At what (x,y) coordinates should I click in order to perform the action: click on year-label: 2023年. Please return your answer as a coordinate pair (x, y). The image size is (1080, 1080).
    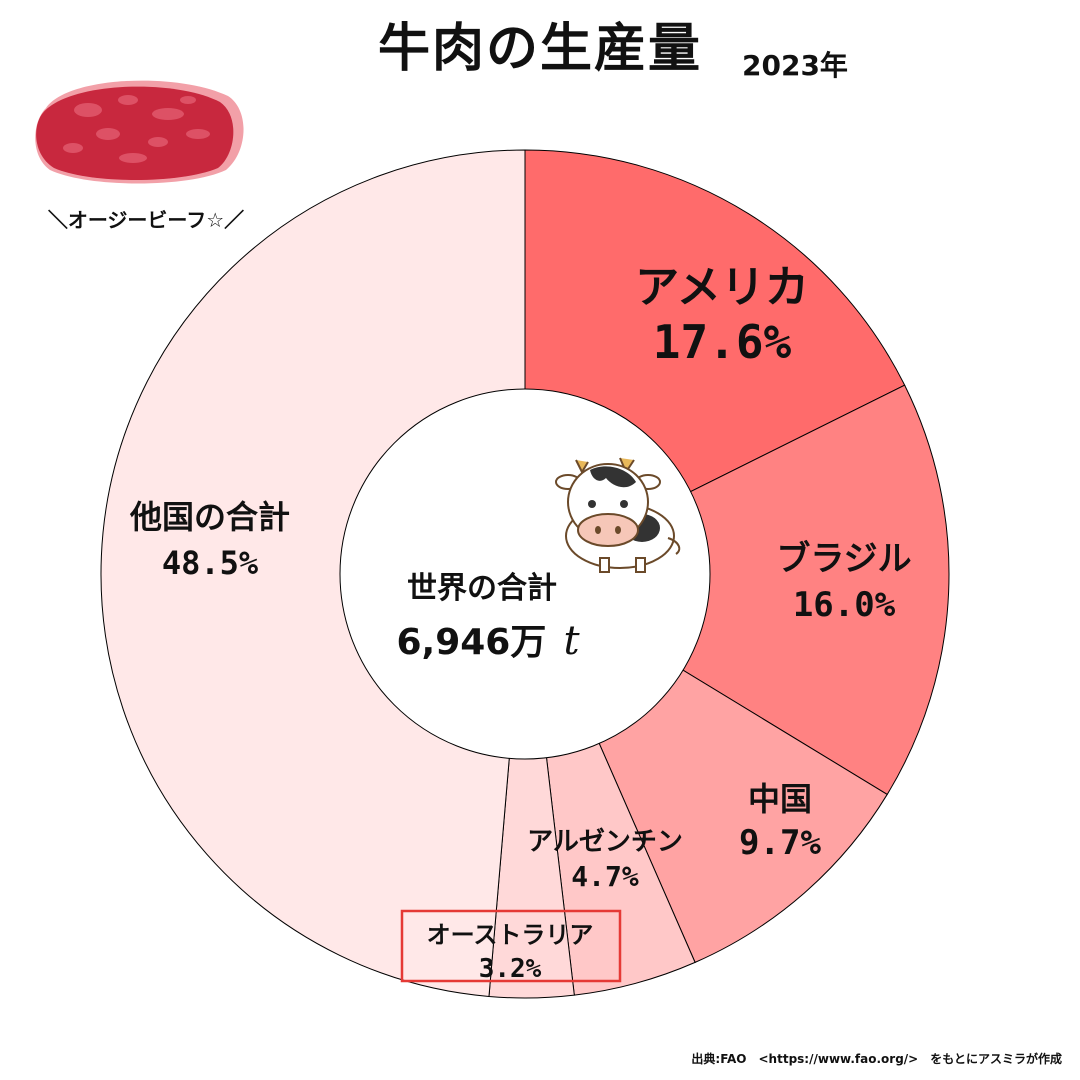
    Looking at the image, I should click on (795, 65).